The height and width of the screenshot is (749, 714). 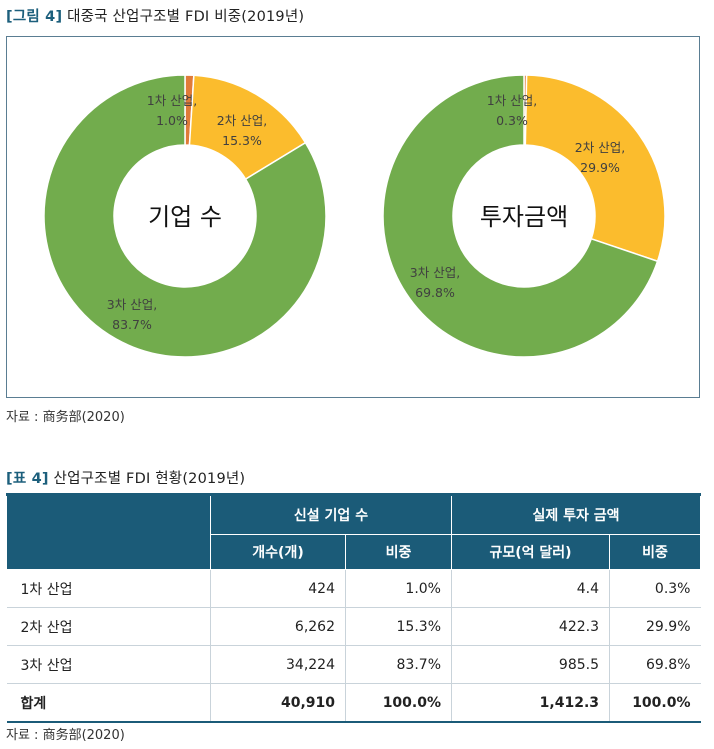 What do you see at coordinates (278, 626) in the screenshot?
I see `table-cell: 6,262` at bounding box center [278, 626].